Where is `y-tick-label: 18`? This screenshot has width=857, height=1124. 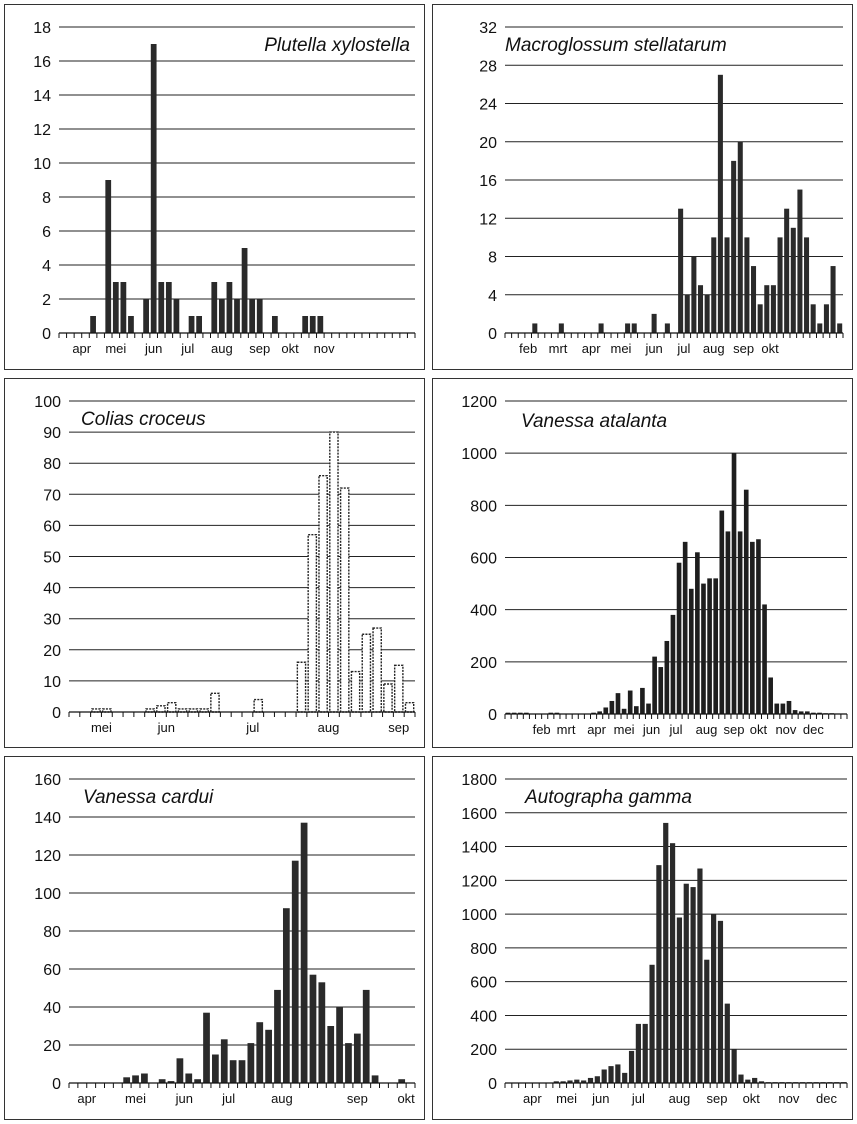
y-tick-label: 18 is located at coordinates (42, 28).